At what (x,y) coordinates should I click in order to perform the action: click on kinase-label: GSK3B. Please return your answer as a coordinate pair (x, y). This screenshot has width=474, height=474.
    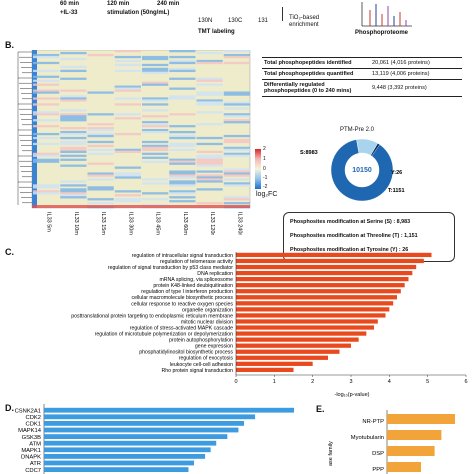
    Looking at the image, I should click on (31, 438).